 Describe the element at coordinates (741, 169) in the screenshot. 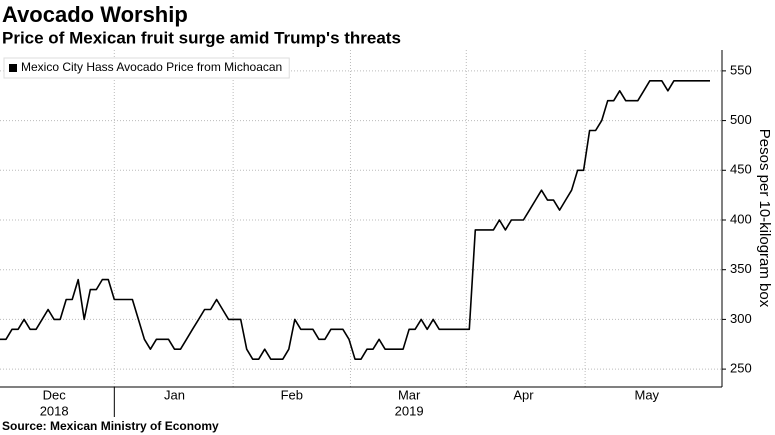

I see `y-tick-label: 450` at that location.